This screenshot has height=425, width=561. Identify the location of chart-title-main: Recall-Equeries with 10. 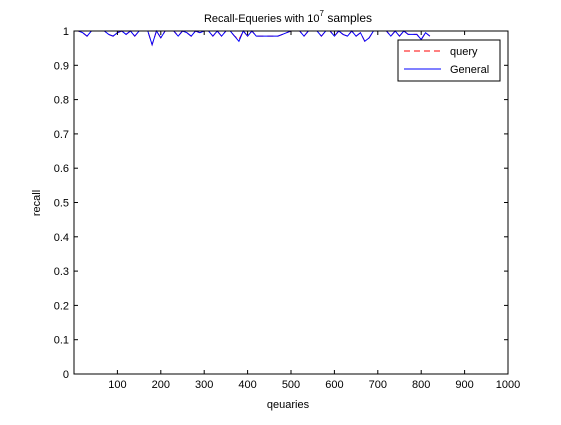
(262, 19).